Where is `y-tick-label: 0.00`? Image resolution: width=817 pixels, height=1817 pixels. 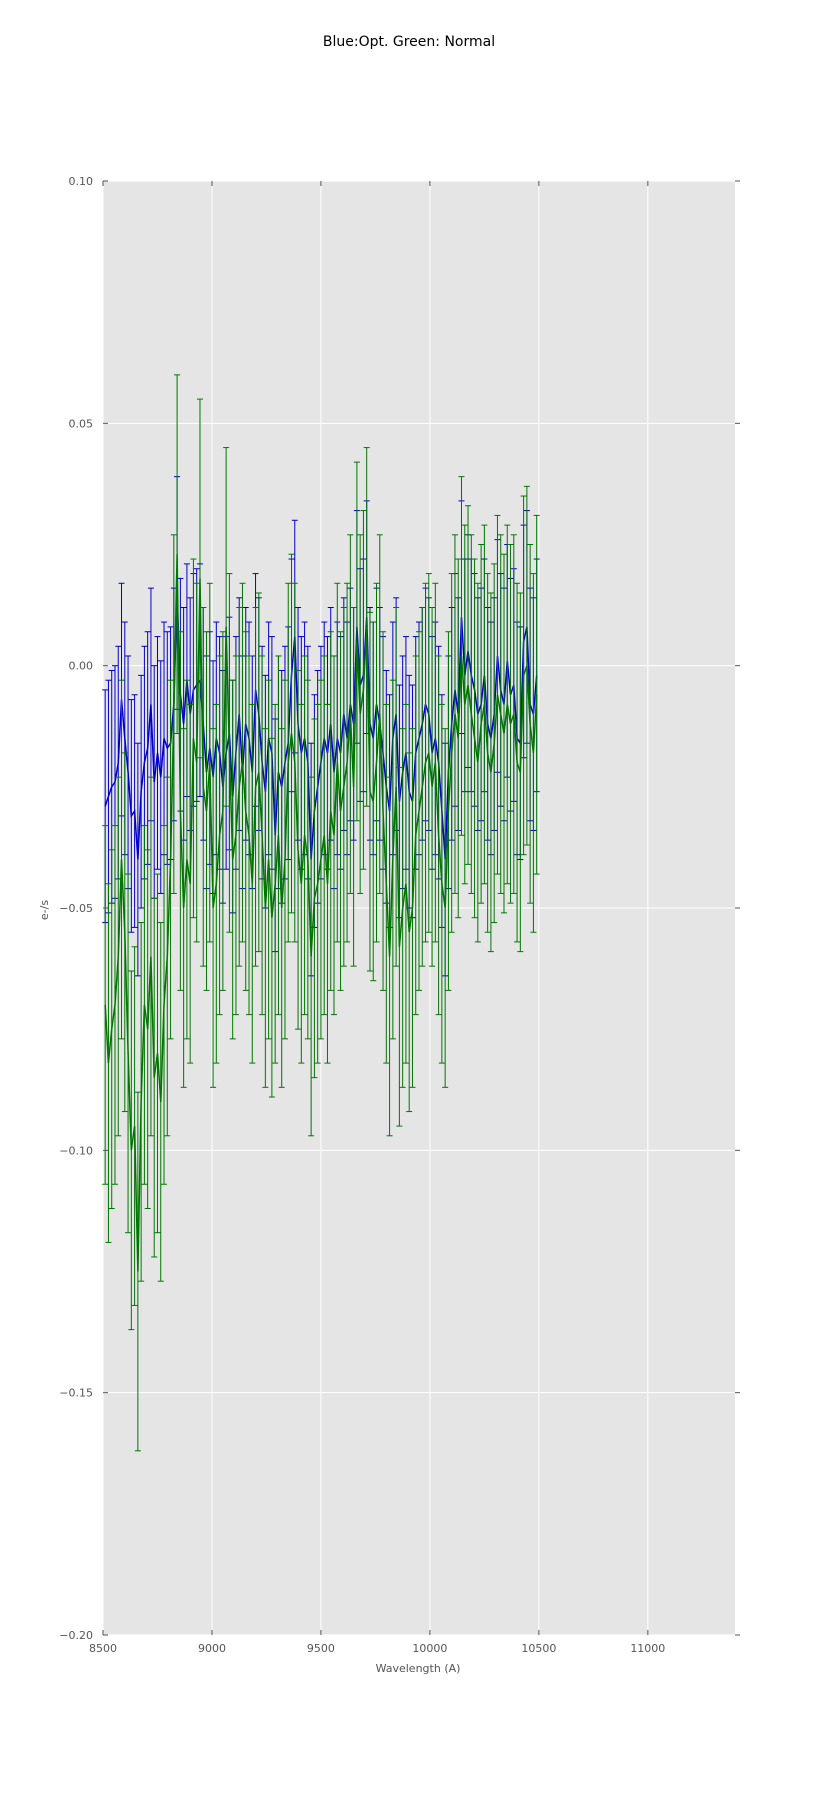
y-tick-label: 0.00 is located at coordinates (81, 666).